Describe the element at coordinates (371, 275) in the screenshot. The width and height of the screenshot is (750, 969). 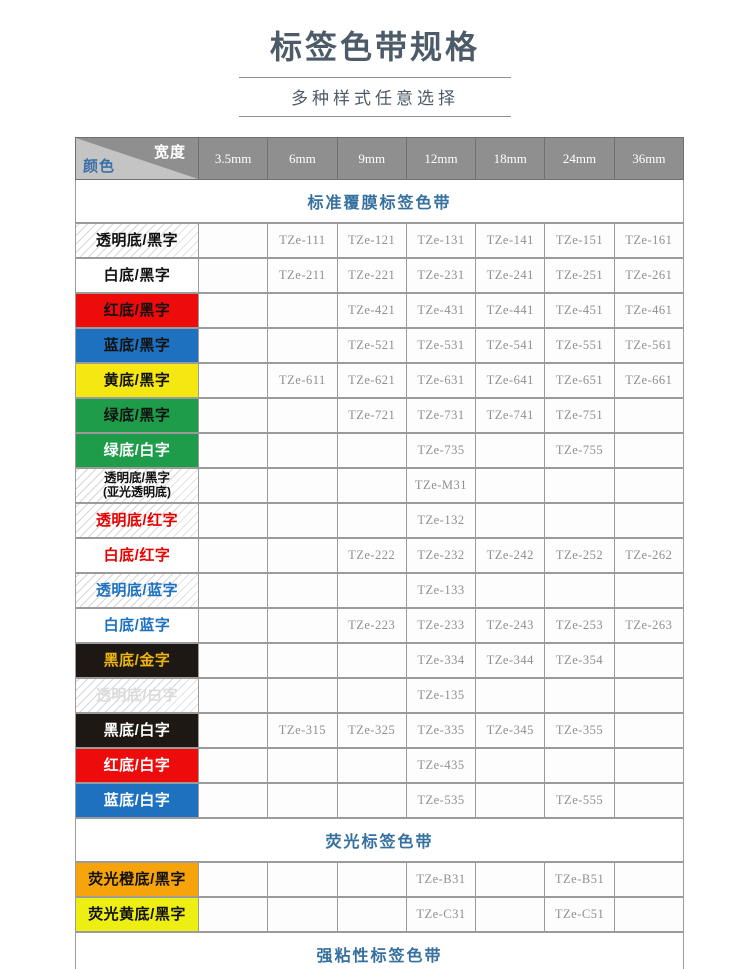
I see `model-cell: TZe-221` at that location.